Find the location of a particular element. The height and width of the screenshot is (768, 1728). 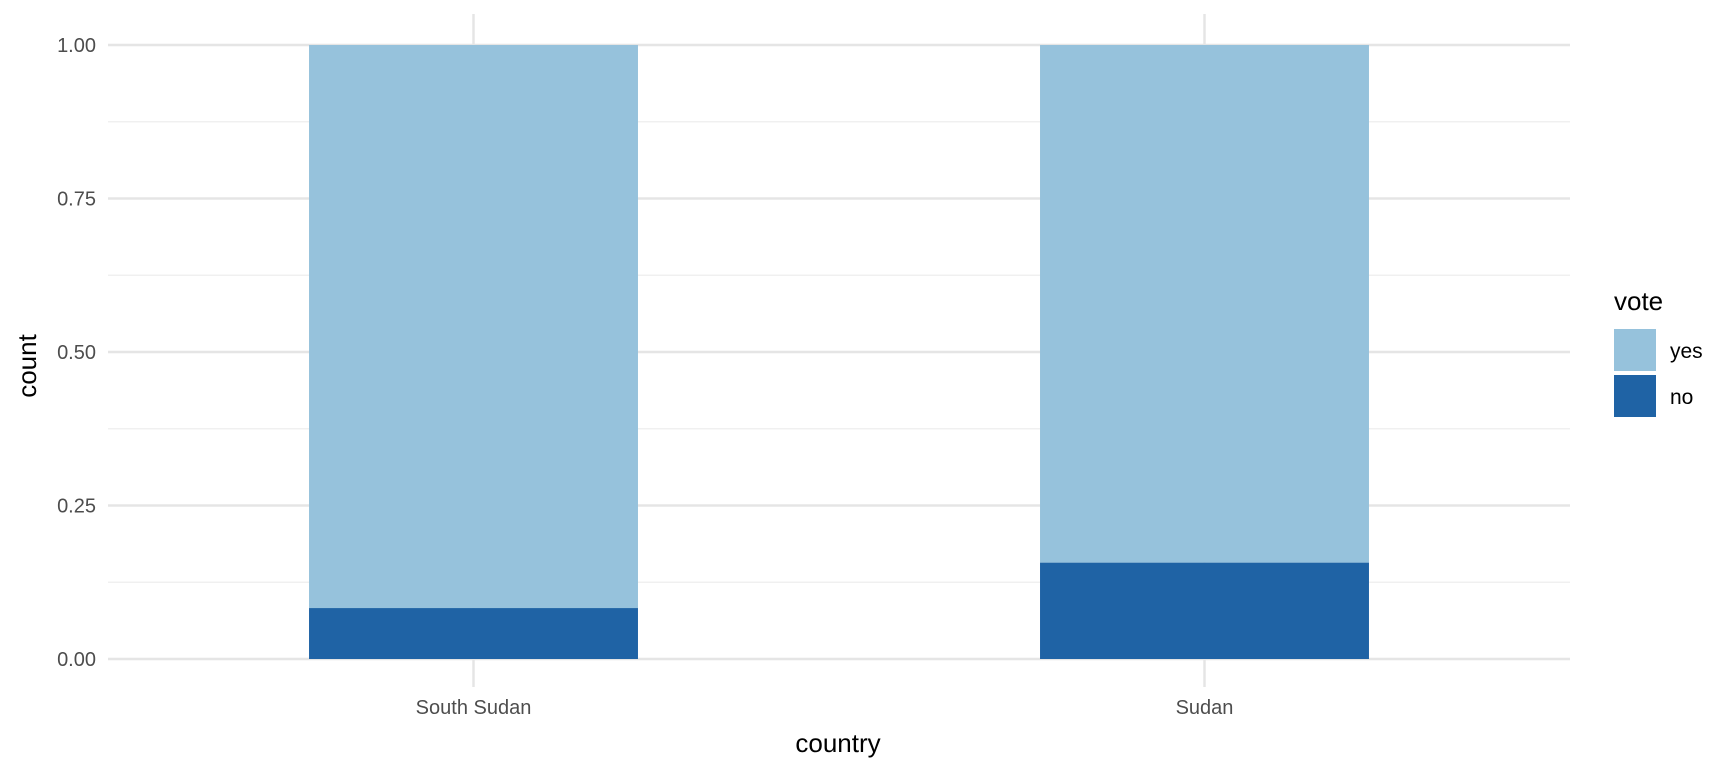

legend-label-yes: yes is located at coordinates (1686, 351).